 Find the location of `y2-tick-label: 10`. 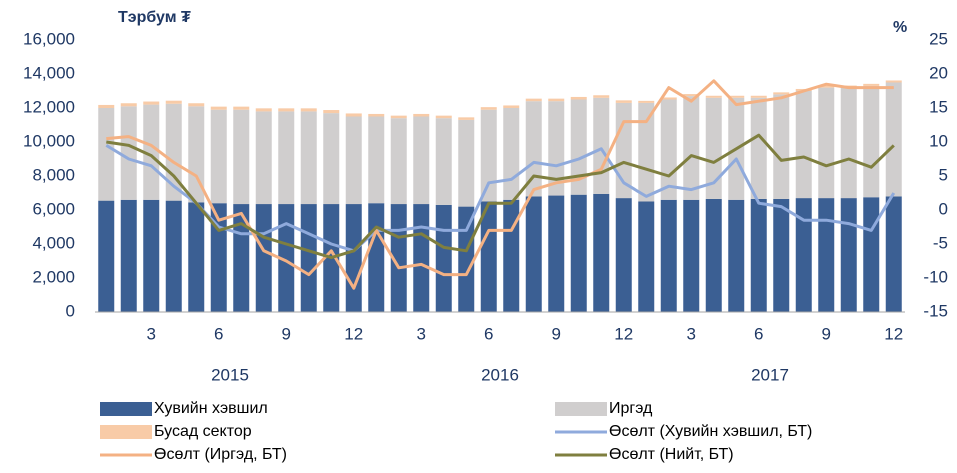

y2-tick-label: 10 is located at coordinates (938, 140).